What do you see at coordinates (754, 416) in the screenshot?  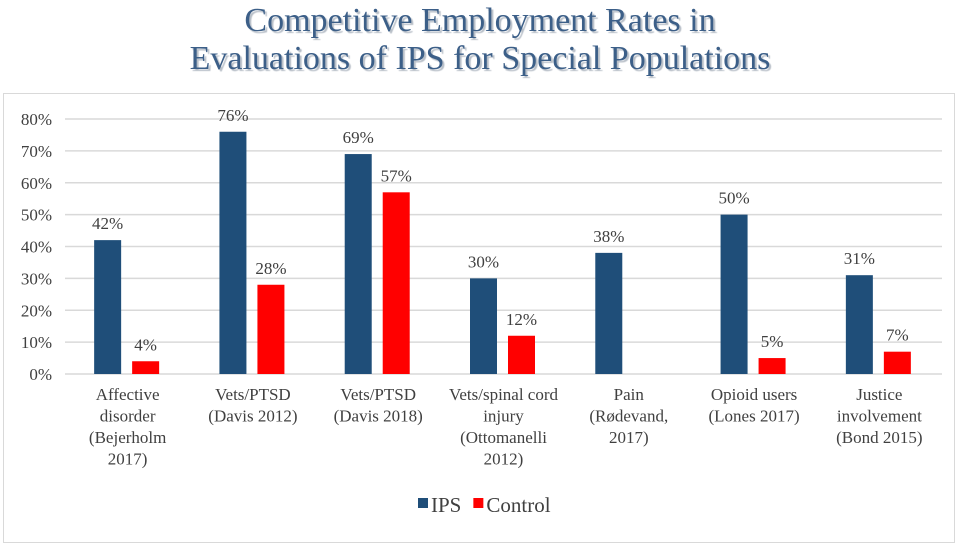 I see `x-tick-label: (Lones 2017)` at bounding box center [754, 416].